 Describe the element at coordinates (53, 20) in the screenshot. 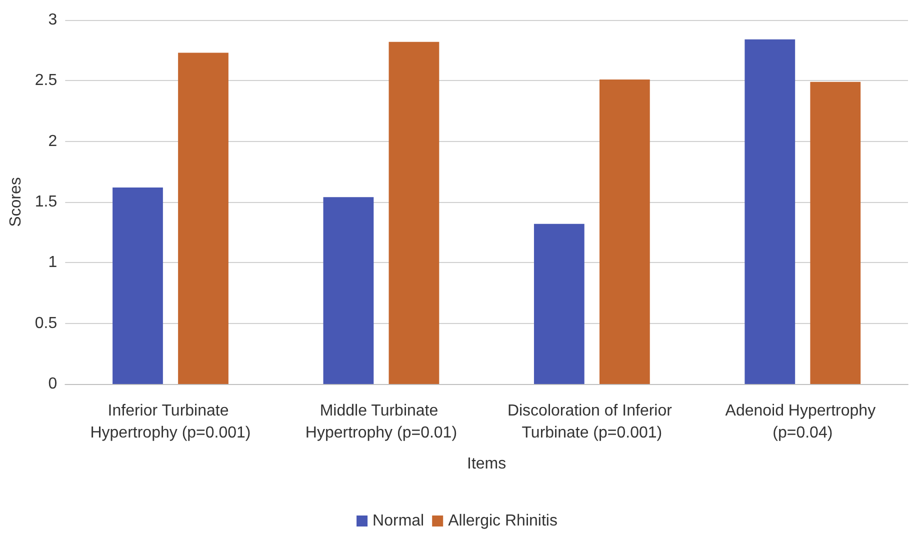

I see `y-tick-label: 3` at that location.